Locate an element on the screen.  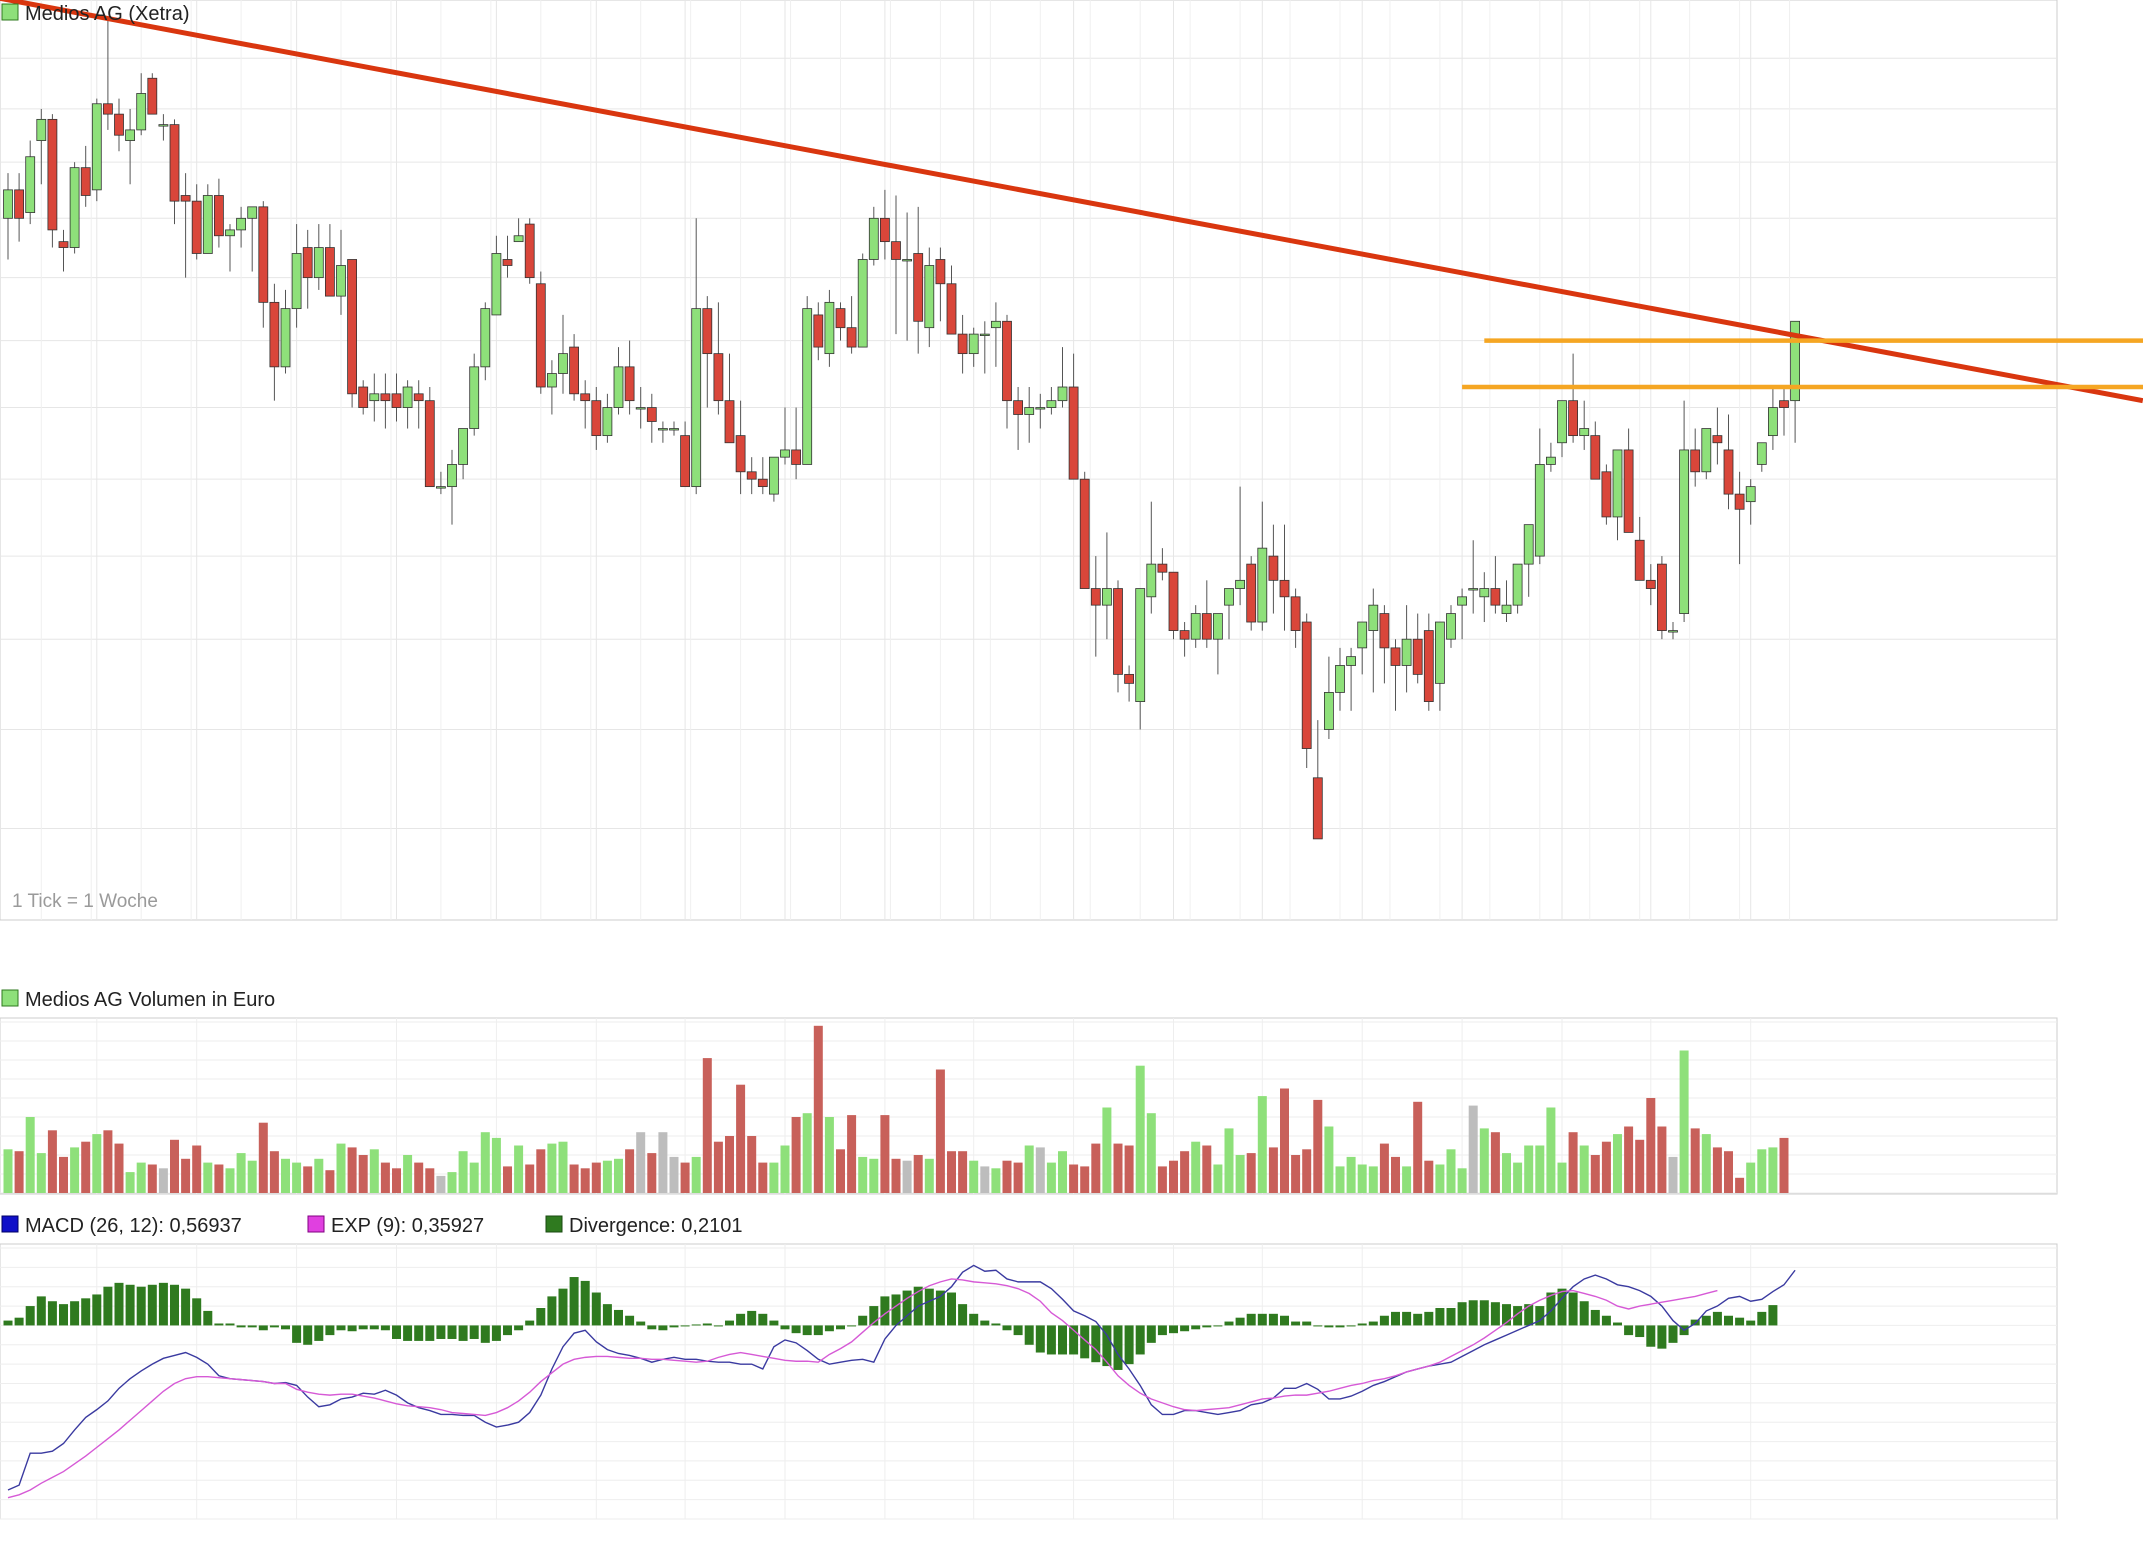
volume-bars is located at coordinates (896, 1109).